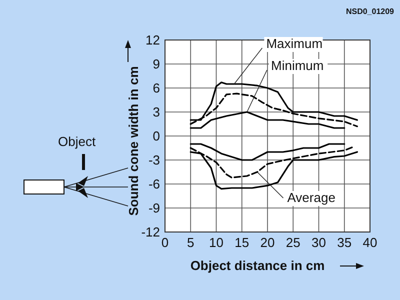  I want to click on annotation: Maximum, so click(294, 43).